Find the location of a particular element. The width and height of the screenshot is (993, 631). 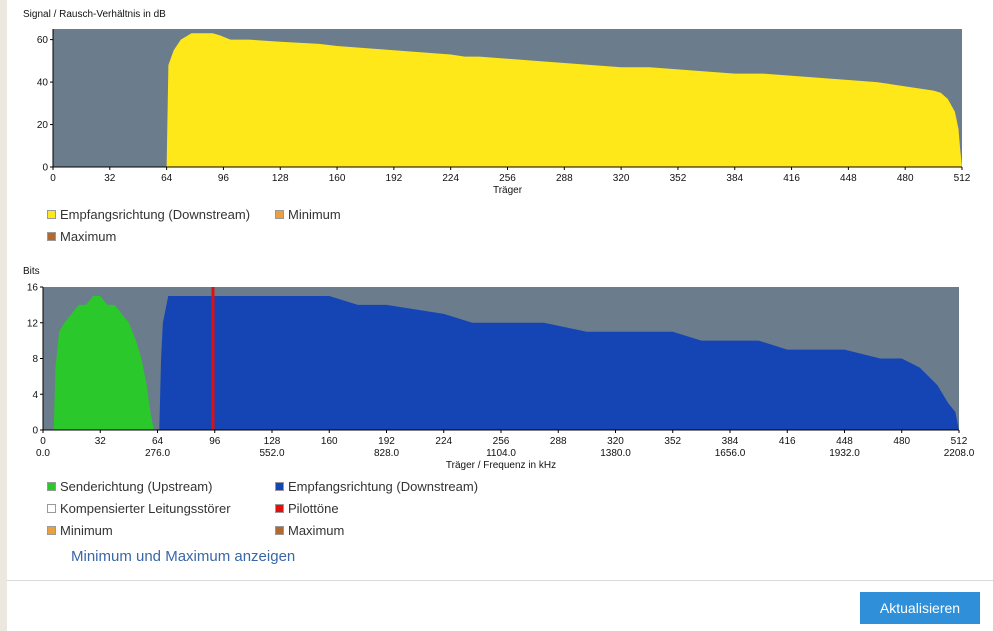

legend2-compensated-label: Kompensierter Leitungsstörer is located at coordinates (145, 508).